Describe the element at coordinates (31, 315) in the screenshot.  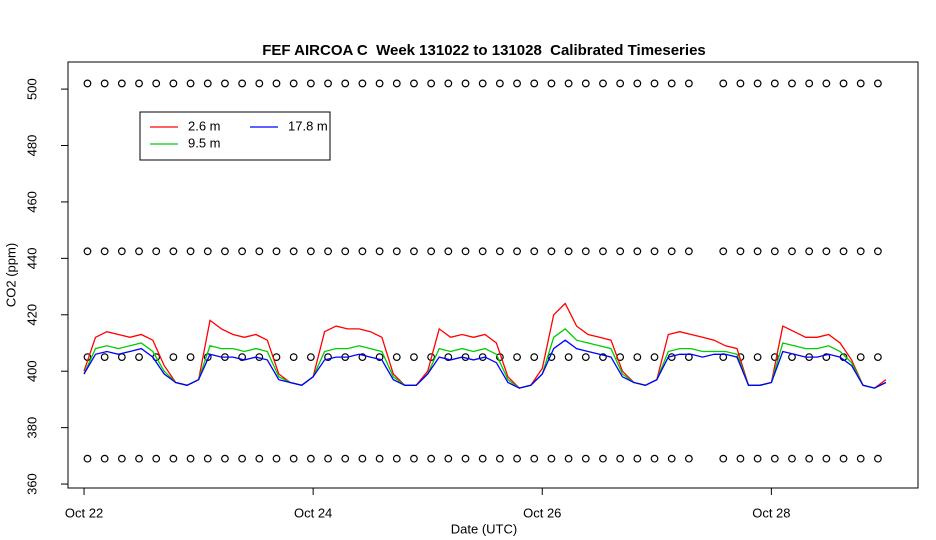
I see `y-tick-label: 420` at that location.